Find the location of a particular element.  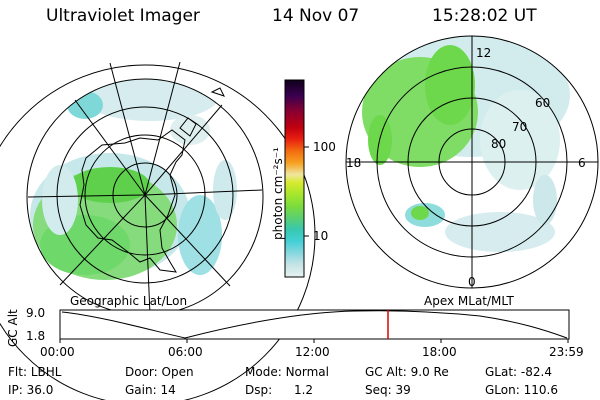

info-dsp: Dsp: 1.2 is located at coordinates (279, 390).